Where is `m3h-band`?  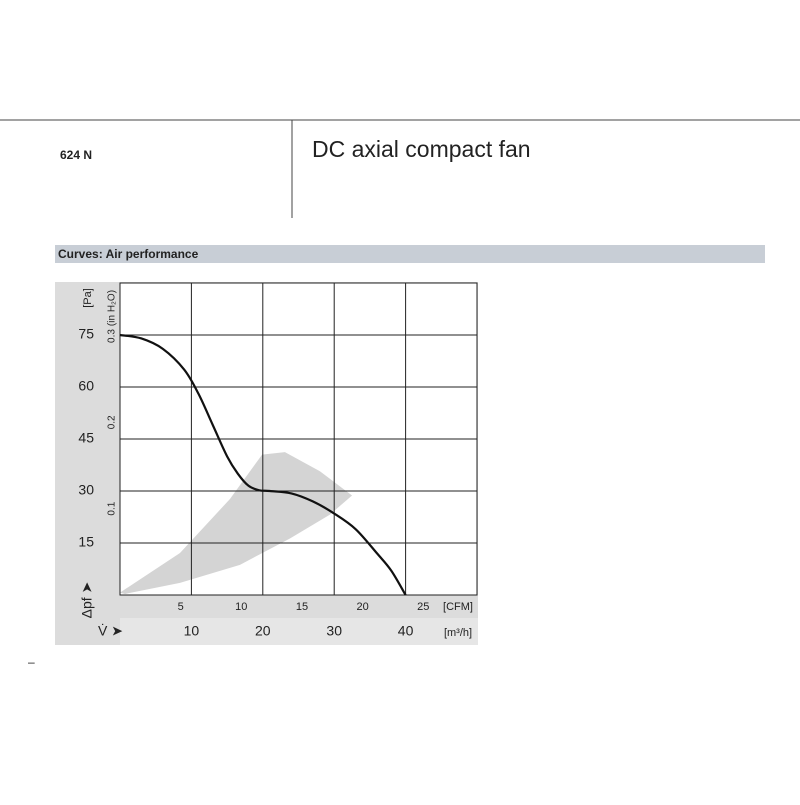 m3h-band is located at coordinates (299, 631).